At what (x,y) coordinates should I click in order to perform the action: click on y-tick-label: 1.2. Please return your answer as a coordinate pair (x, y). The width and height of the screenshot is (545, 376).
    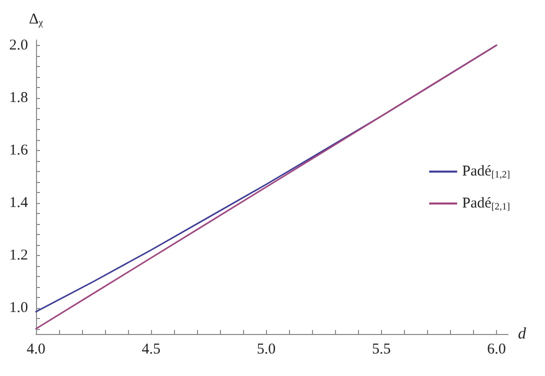
    Looking at the image, I should click on (18, 255).